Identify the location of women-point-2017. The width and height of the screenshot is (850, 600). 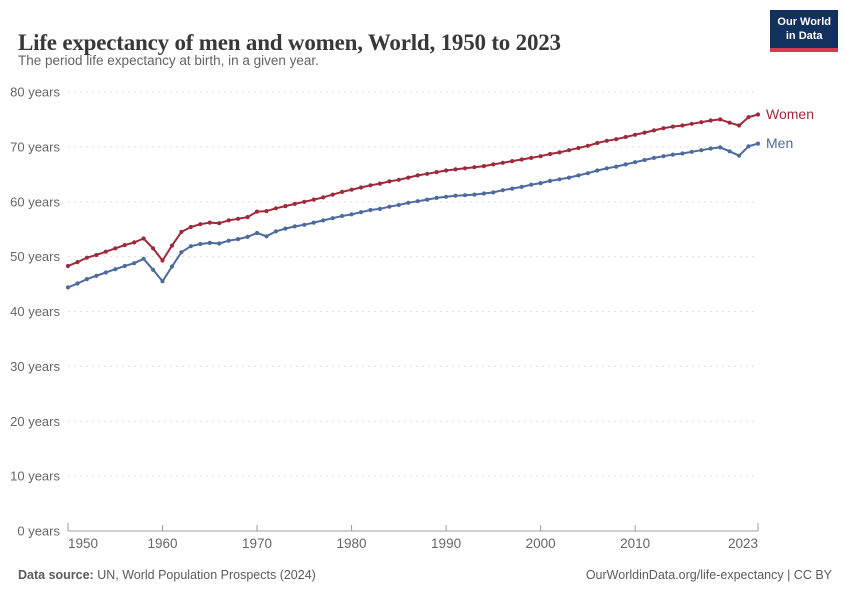
(701, 122).